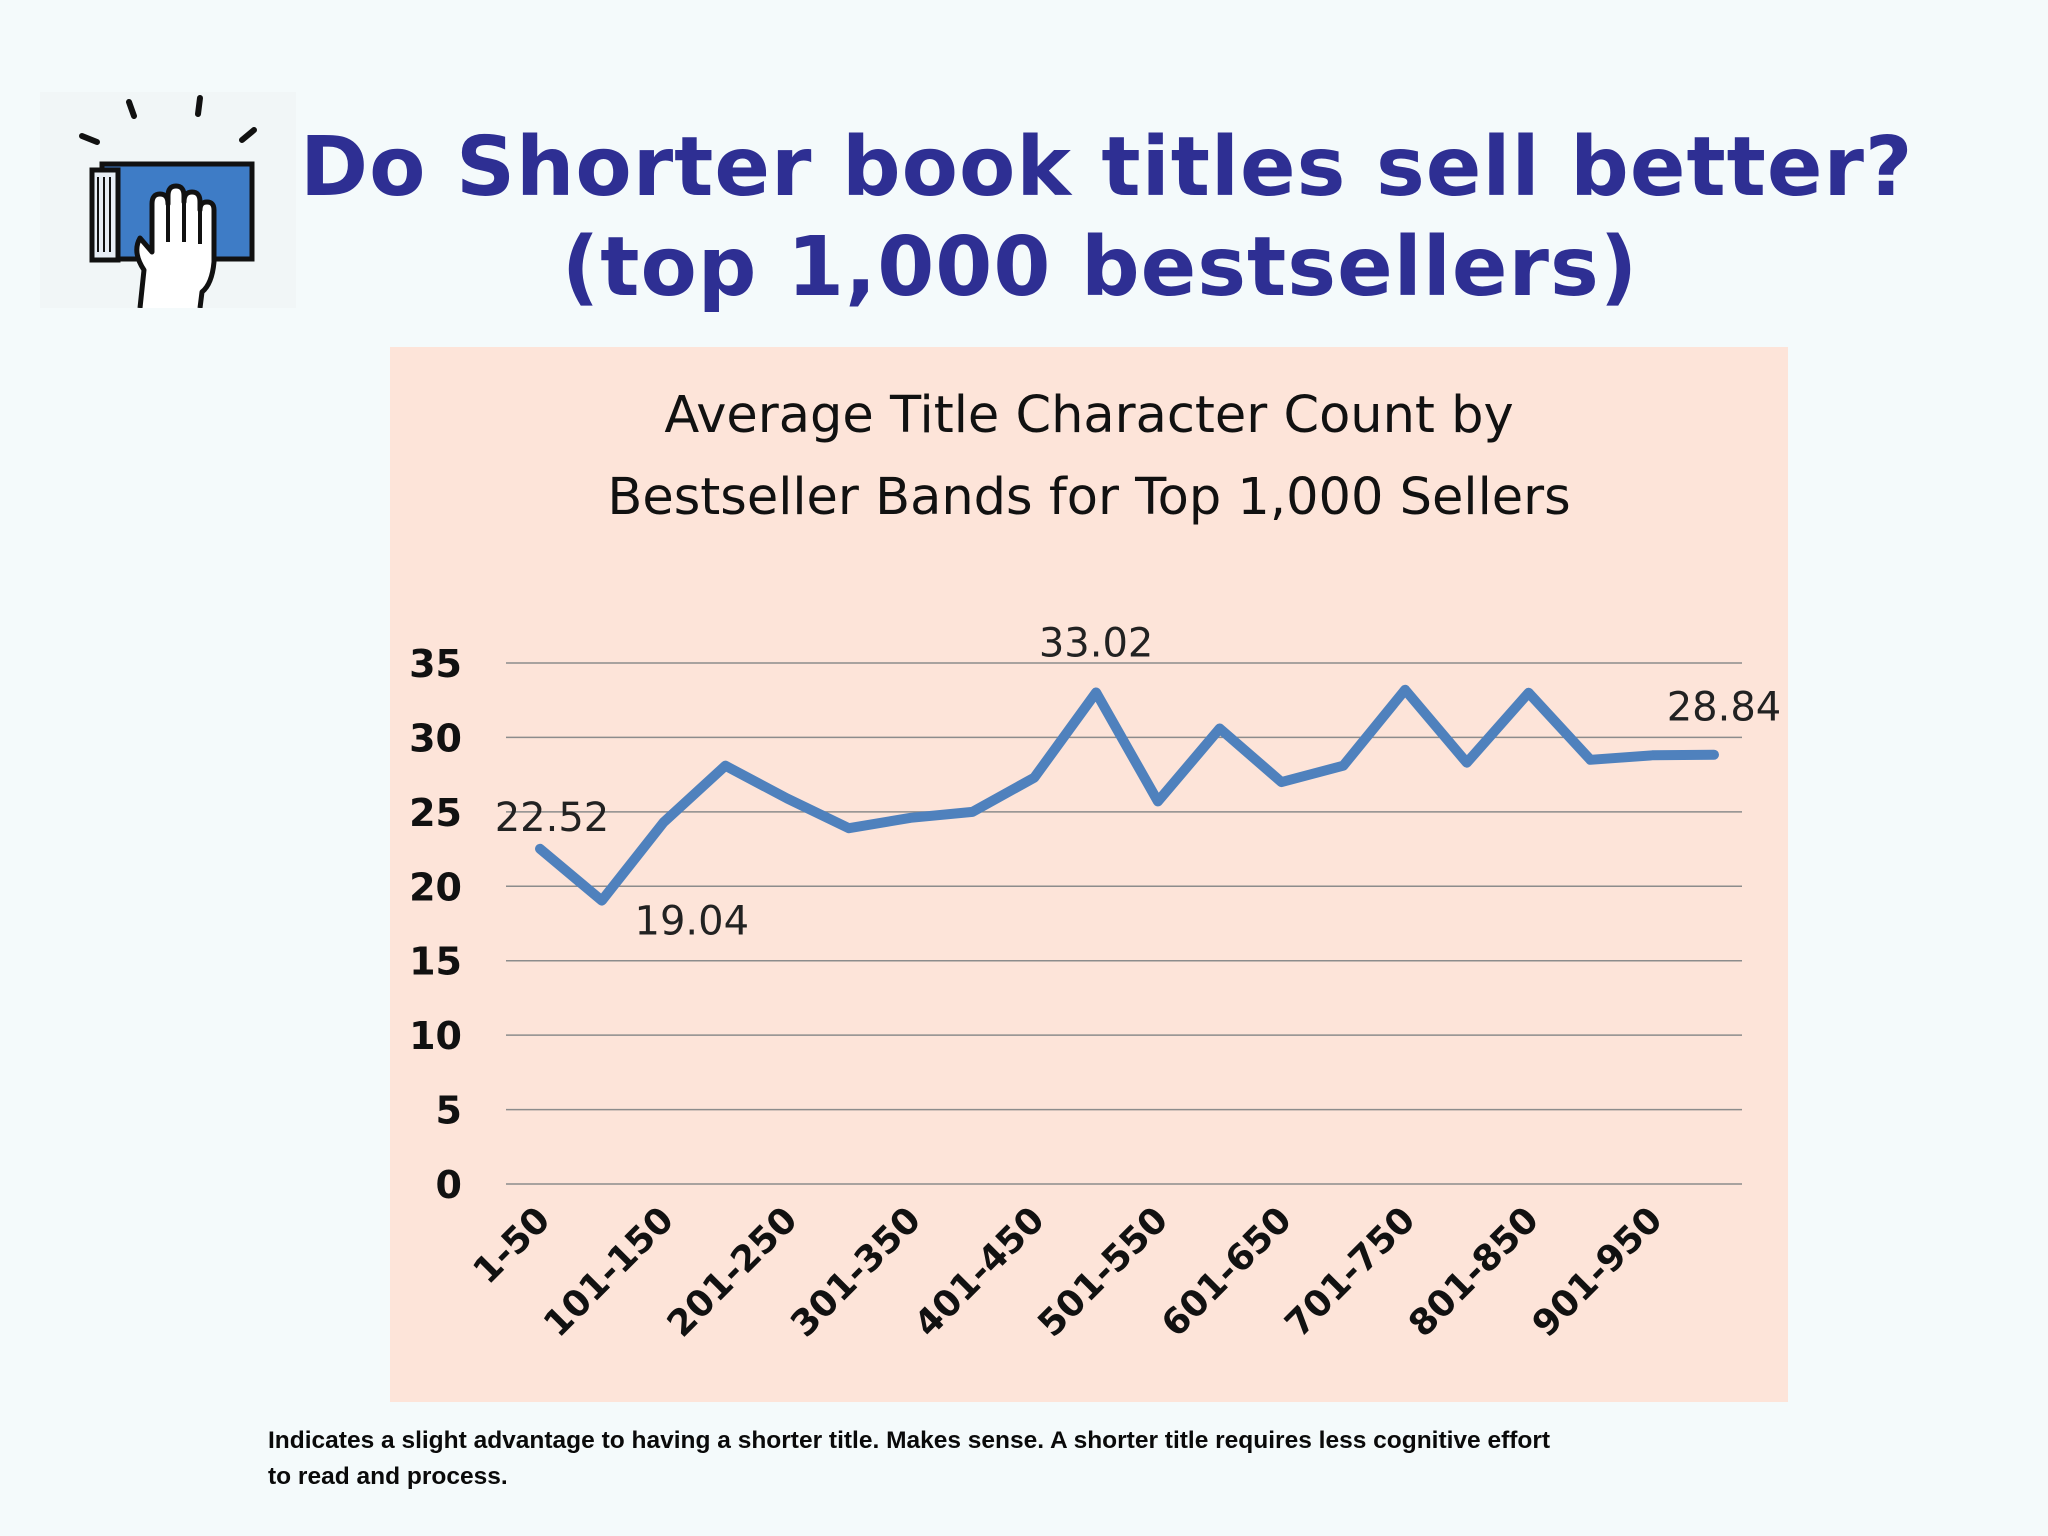 Image resolution: width=2048 pixels, height=1536 pixels. What do you see at coordinates (1598, 1272) in the screenshot?
I see `x-tick-label: 901-950` at bounding box center [1598, 1272].